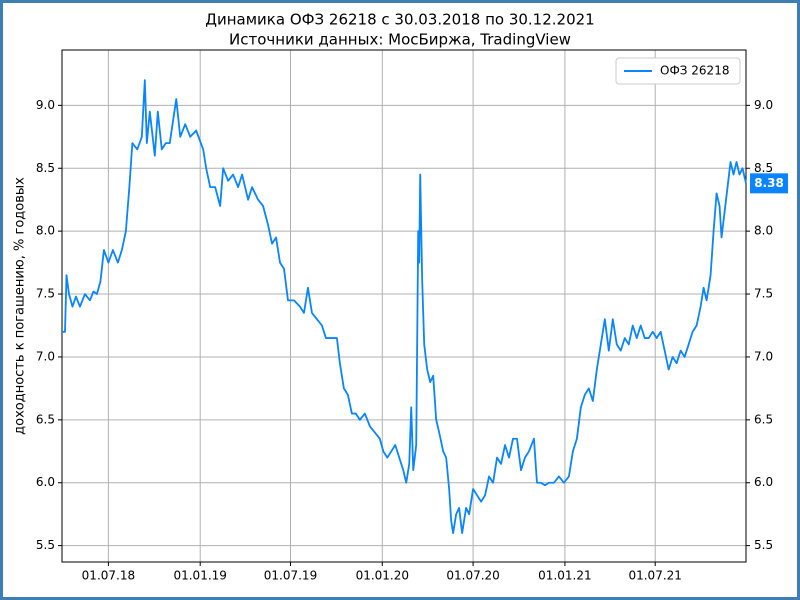 This screenshot has height=600, width=800. Describe the element at coordinates (654, 576) in the screenshot. I see `x-tick-label: 01.07.21` at that location.